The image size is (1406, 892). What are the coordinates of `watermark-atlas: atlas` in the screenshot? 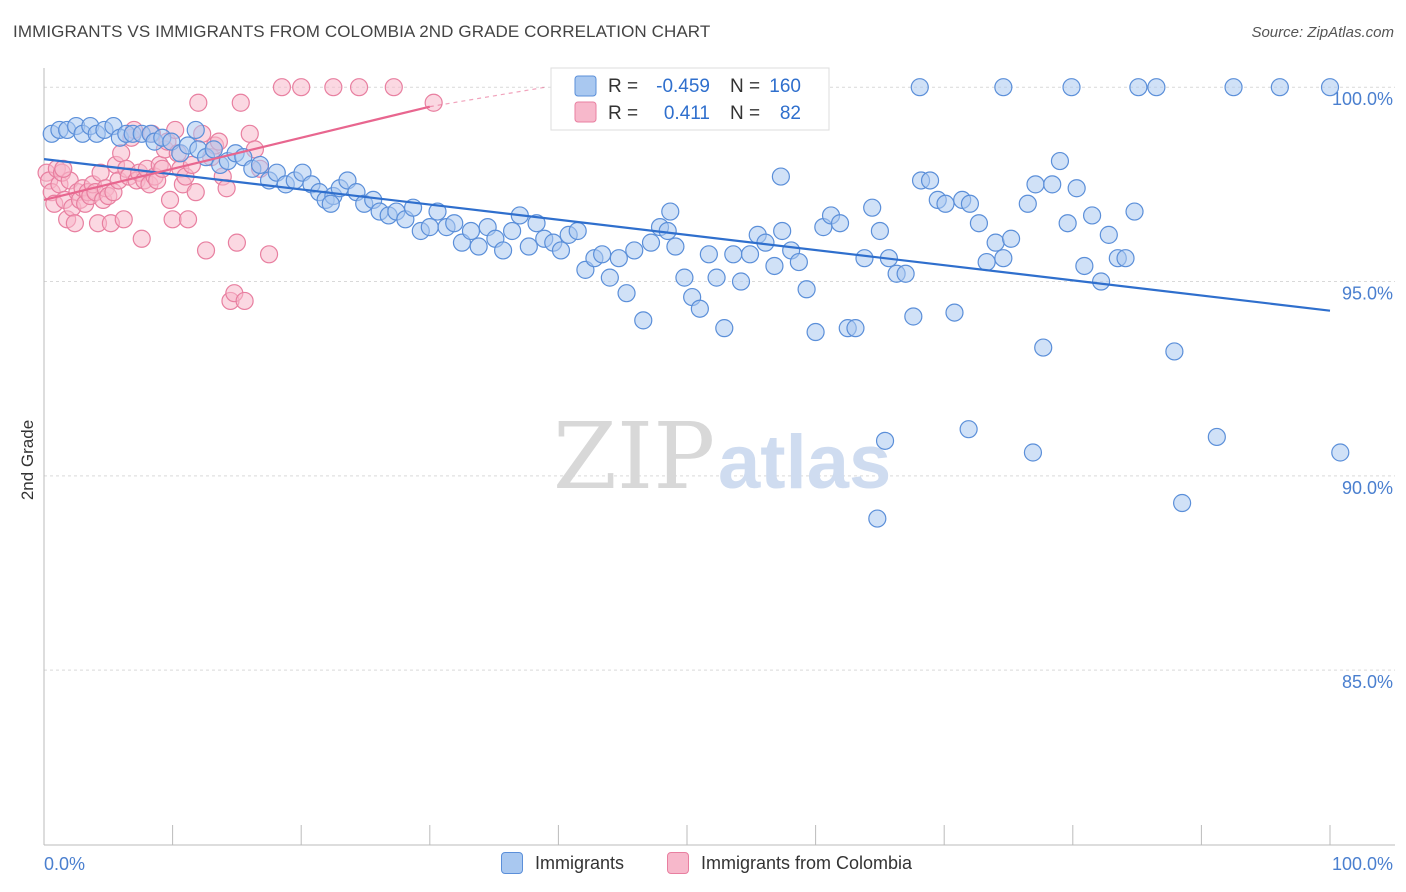 It's located at (804, 462).